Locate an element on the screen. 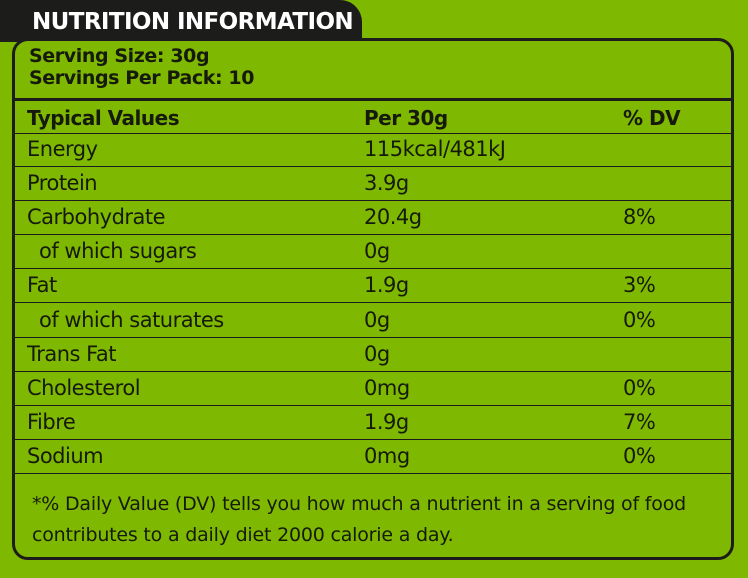  table-row-carbohydrate: Carbohydrate 20.4g 8% is located at coordinates (373, 218).